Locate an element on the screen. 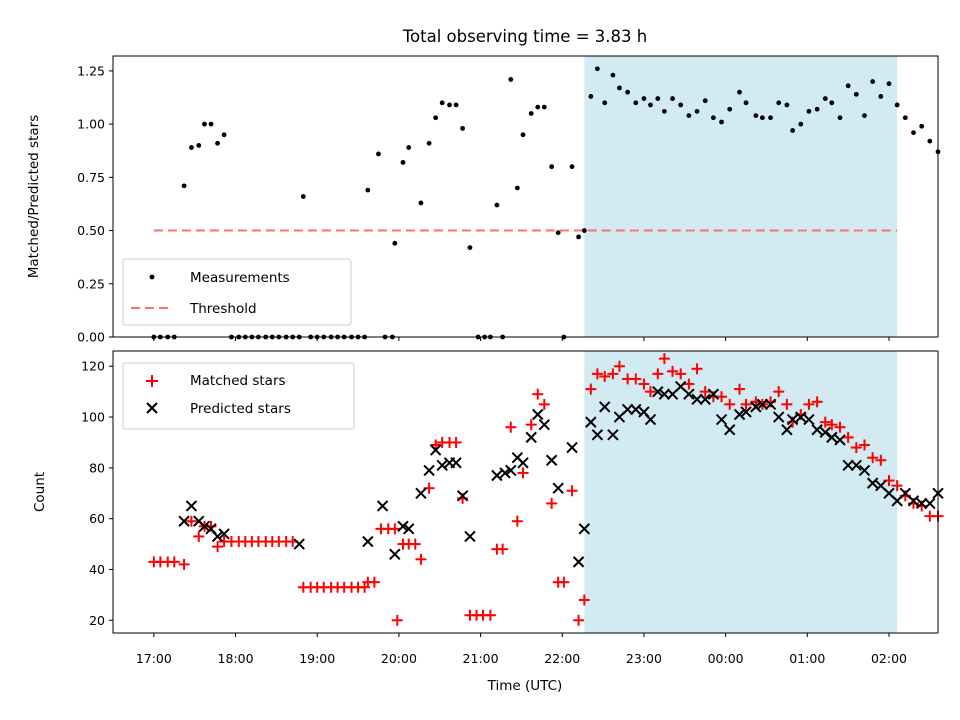 The height and width of the screenshot is (720, 960). top-x-ticks is located at coordinates (521, 339).